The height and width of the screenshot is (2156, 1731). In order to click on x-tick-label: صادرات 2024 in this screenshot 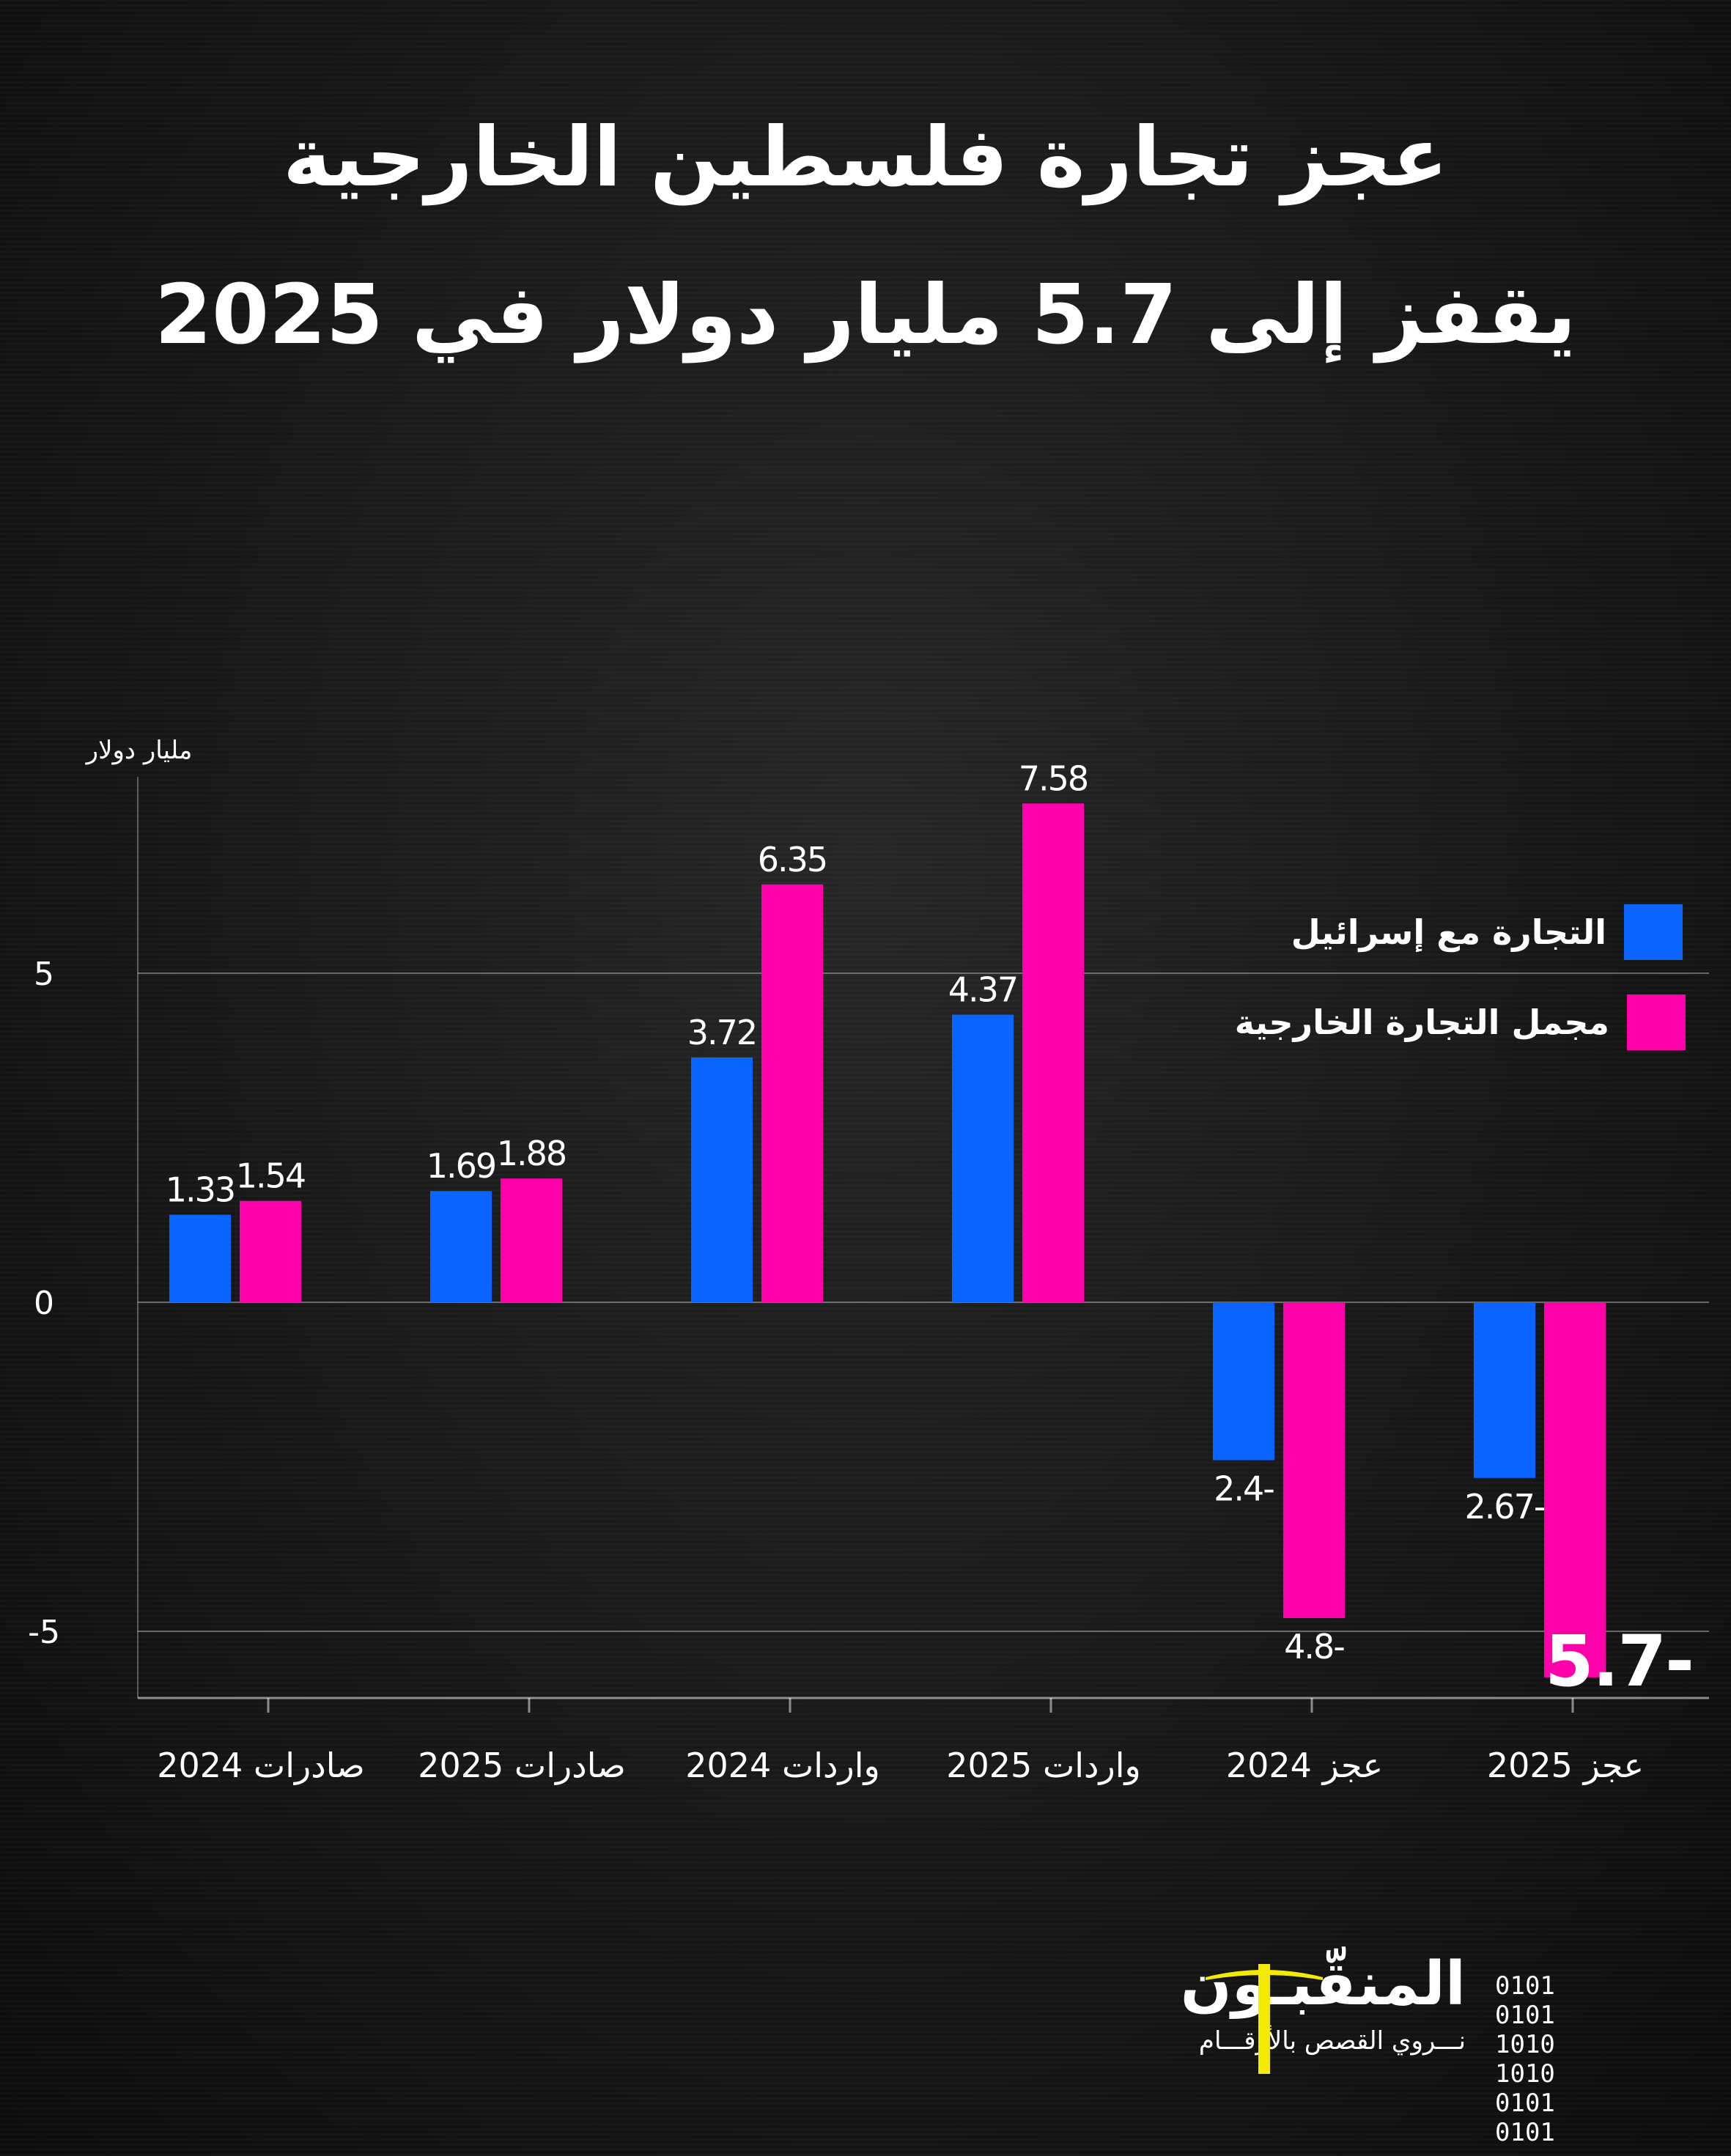, I will do `click(261, 1765)`.